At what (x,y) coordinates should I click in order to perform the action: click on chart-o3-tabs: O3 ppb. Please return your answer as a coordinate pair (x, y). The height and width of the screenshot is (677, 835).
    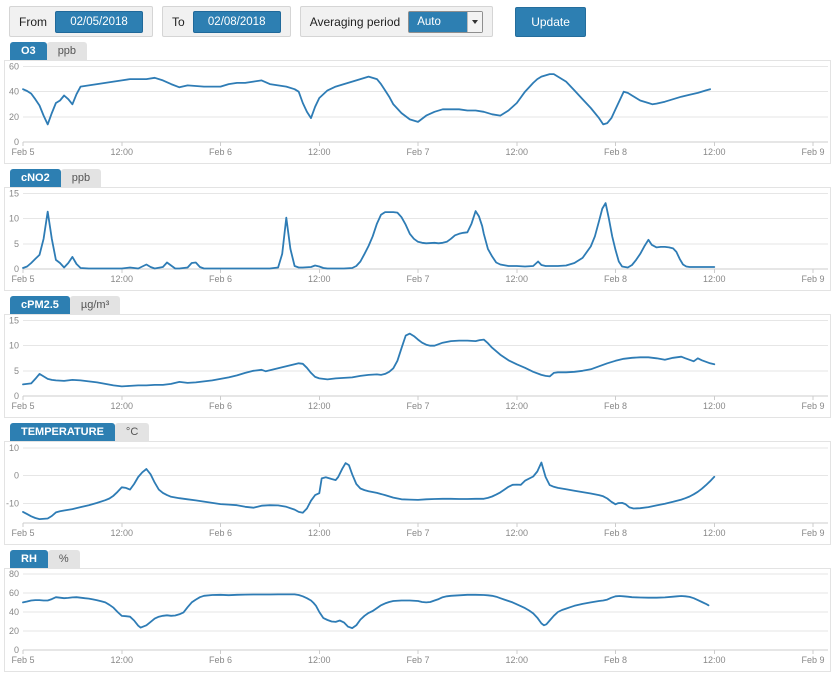
    Looking at the image, I should click on (420, 51).